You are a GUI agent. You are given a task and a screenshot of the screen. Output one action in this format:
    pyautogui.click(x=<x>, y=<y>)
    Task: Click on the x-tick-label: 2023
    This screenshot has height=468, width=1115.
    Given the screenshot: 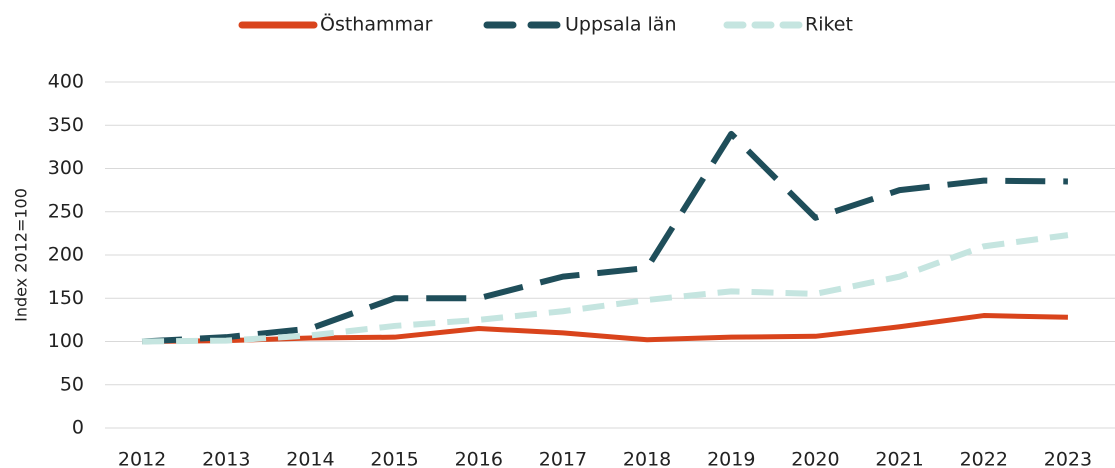 What is the action you would take?
    pyautogui.click(x=1068, y=458)
    